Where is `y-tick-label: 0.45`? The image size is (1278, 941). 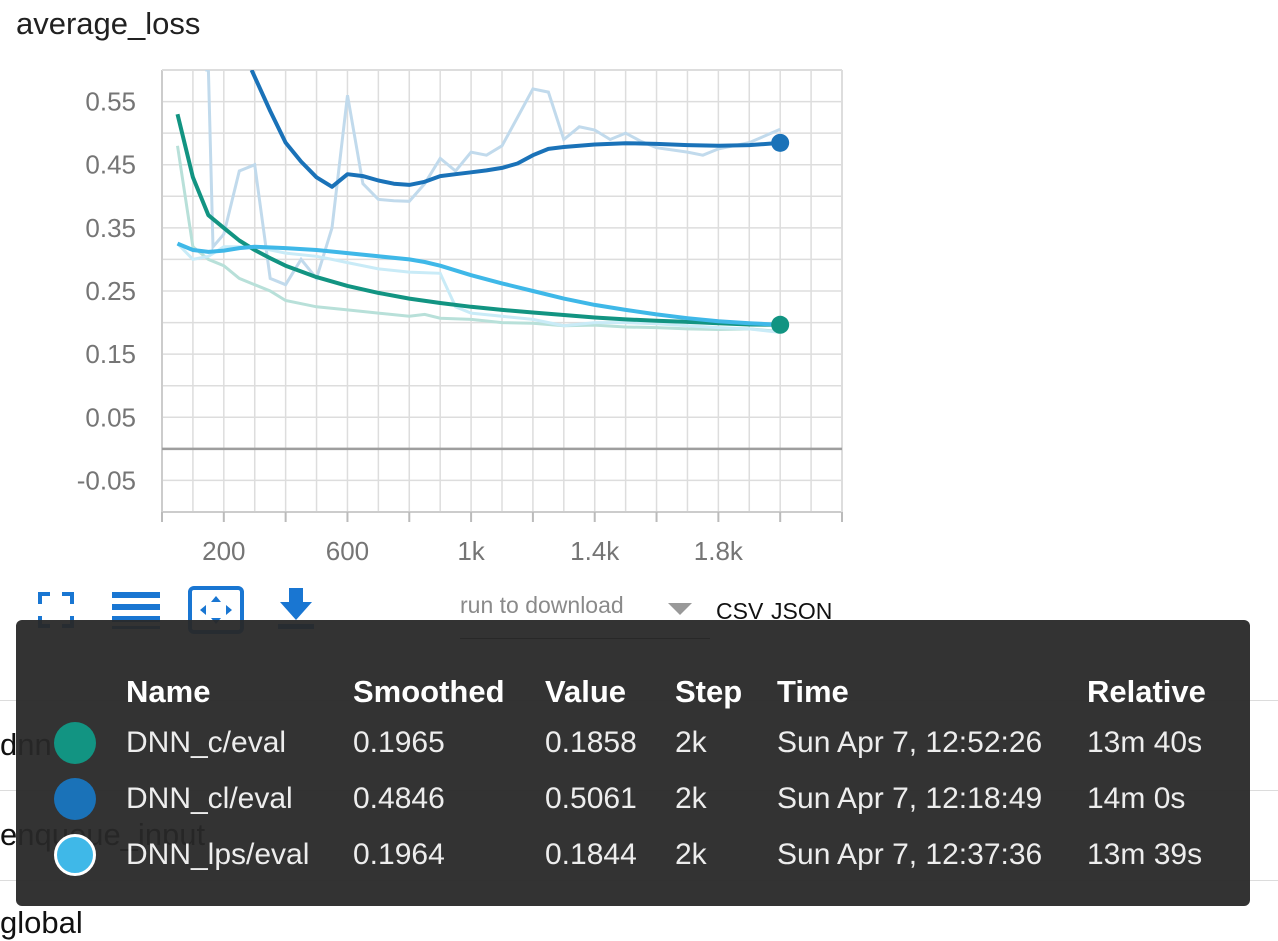 y-tick-label: 0.45 is located at coordinates (110, 165).